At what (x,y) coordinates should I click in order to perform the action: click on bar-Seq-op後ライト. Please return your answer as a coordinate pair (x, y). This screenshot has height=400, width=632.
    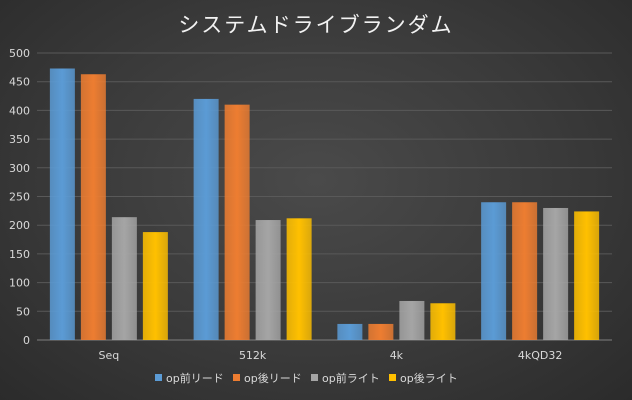
    Looking at the image, I should click on (155, 286).